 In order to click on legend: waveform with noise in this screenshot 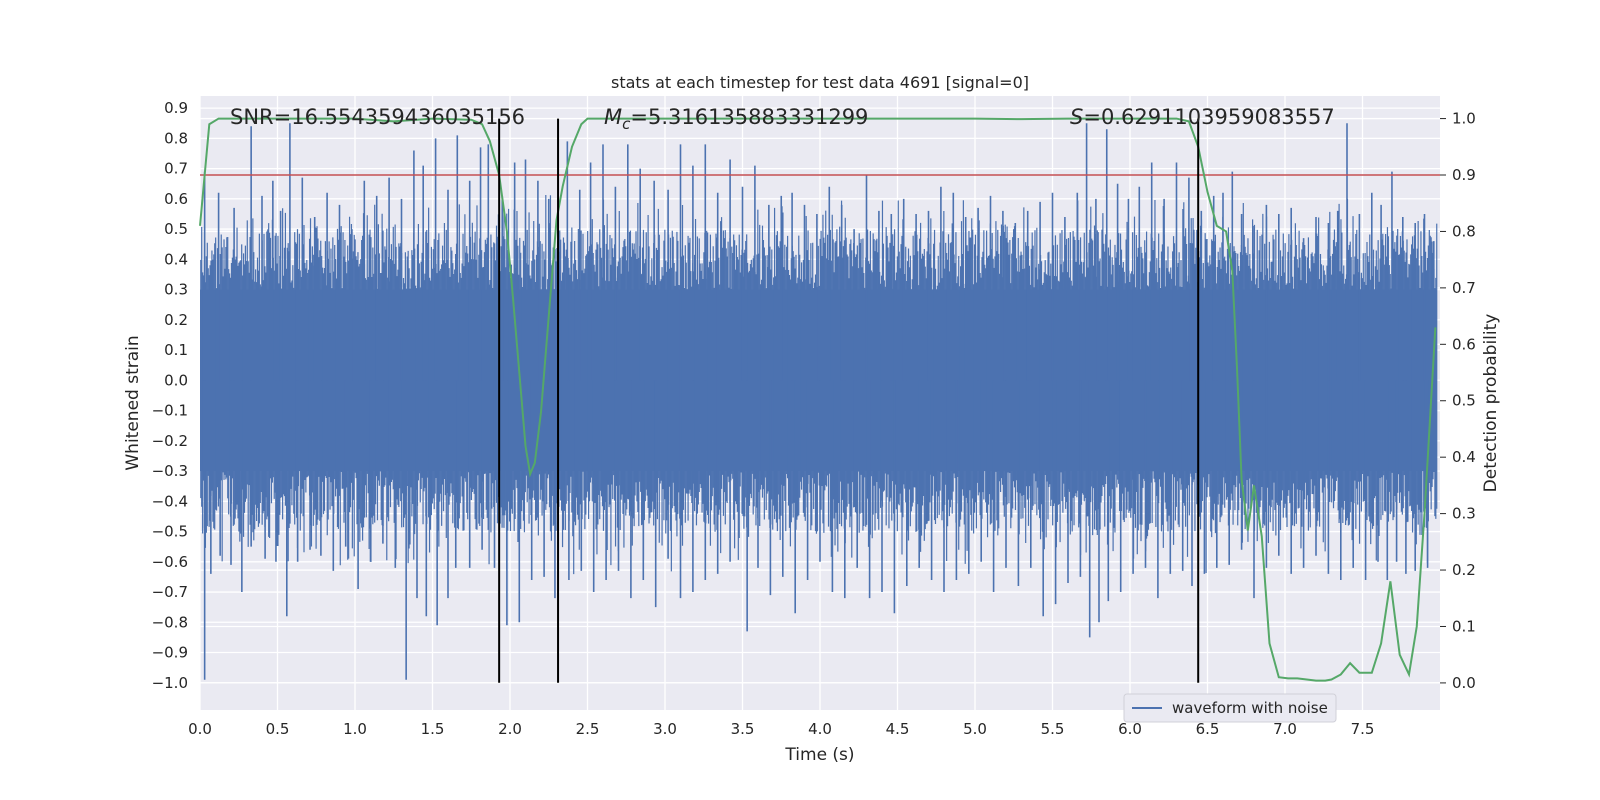, I will do `click(1230, 708)`.